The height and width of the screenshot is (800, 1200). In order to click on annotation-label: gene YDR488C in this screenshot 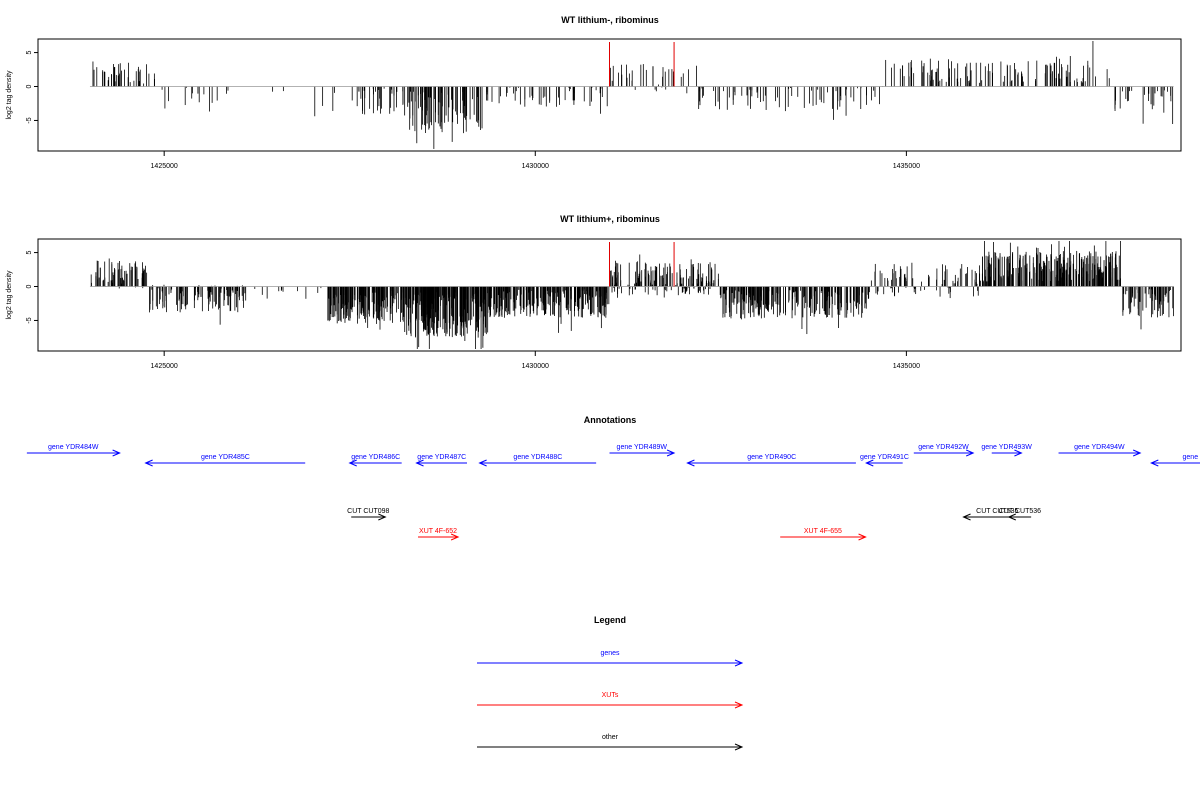, I will do `click(537, 457)`.